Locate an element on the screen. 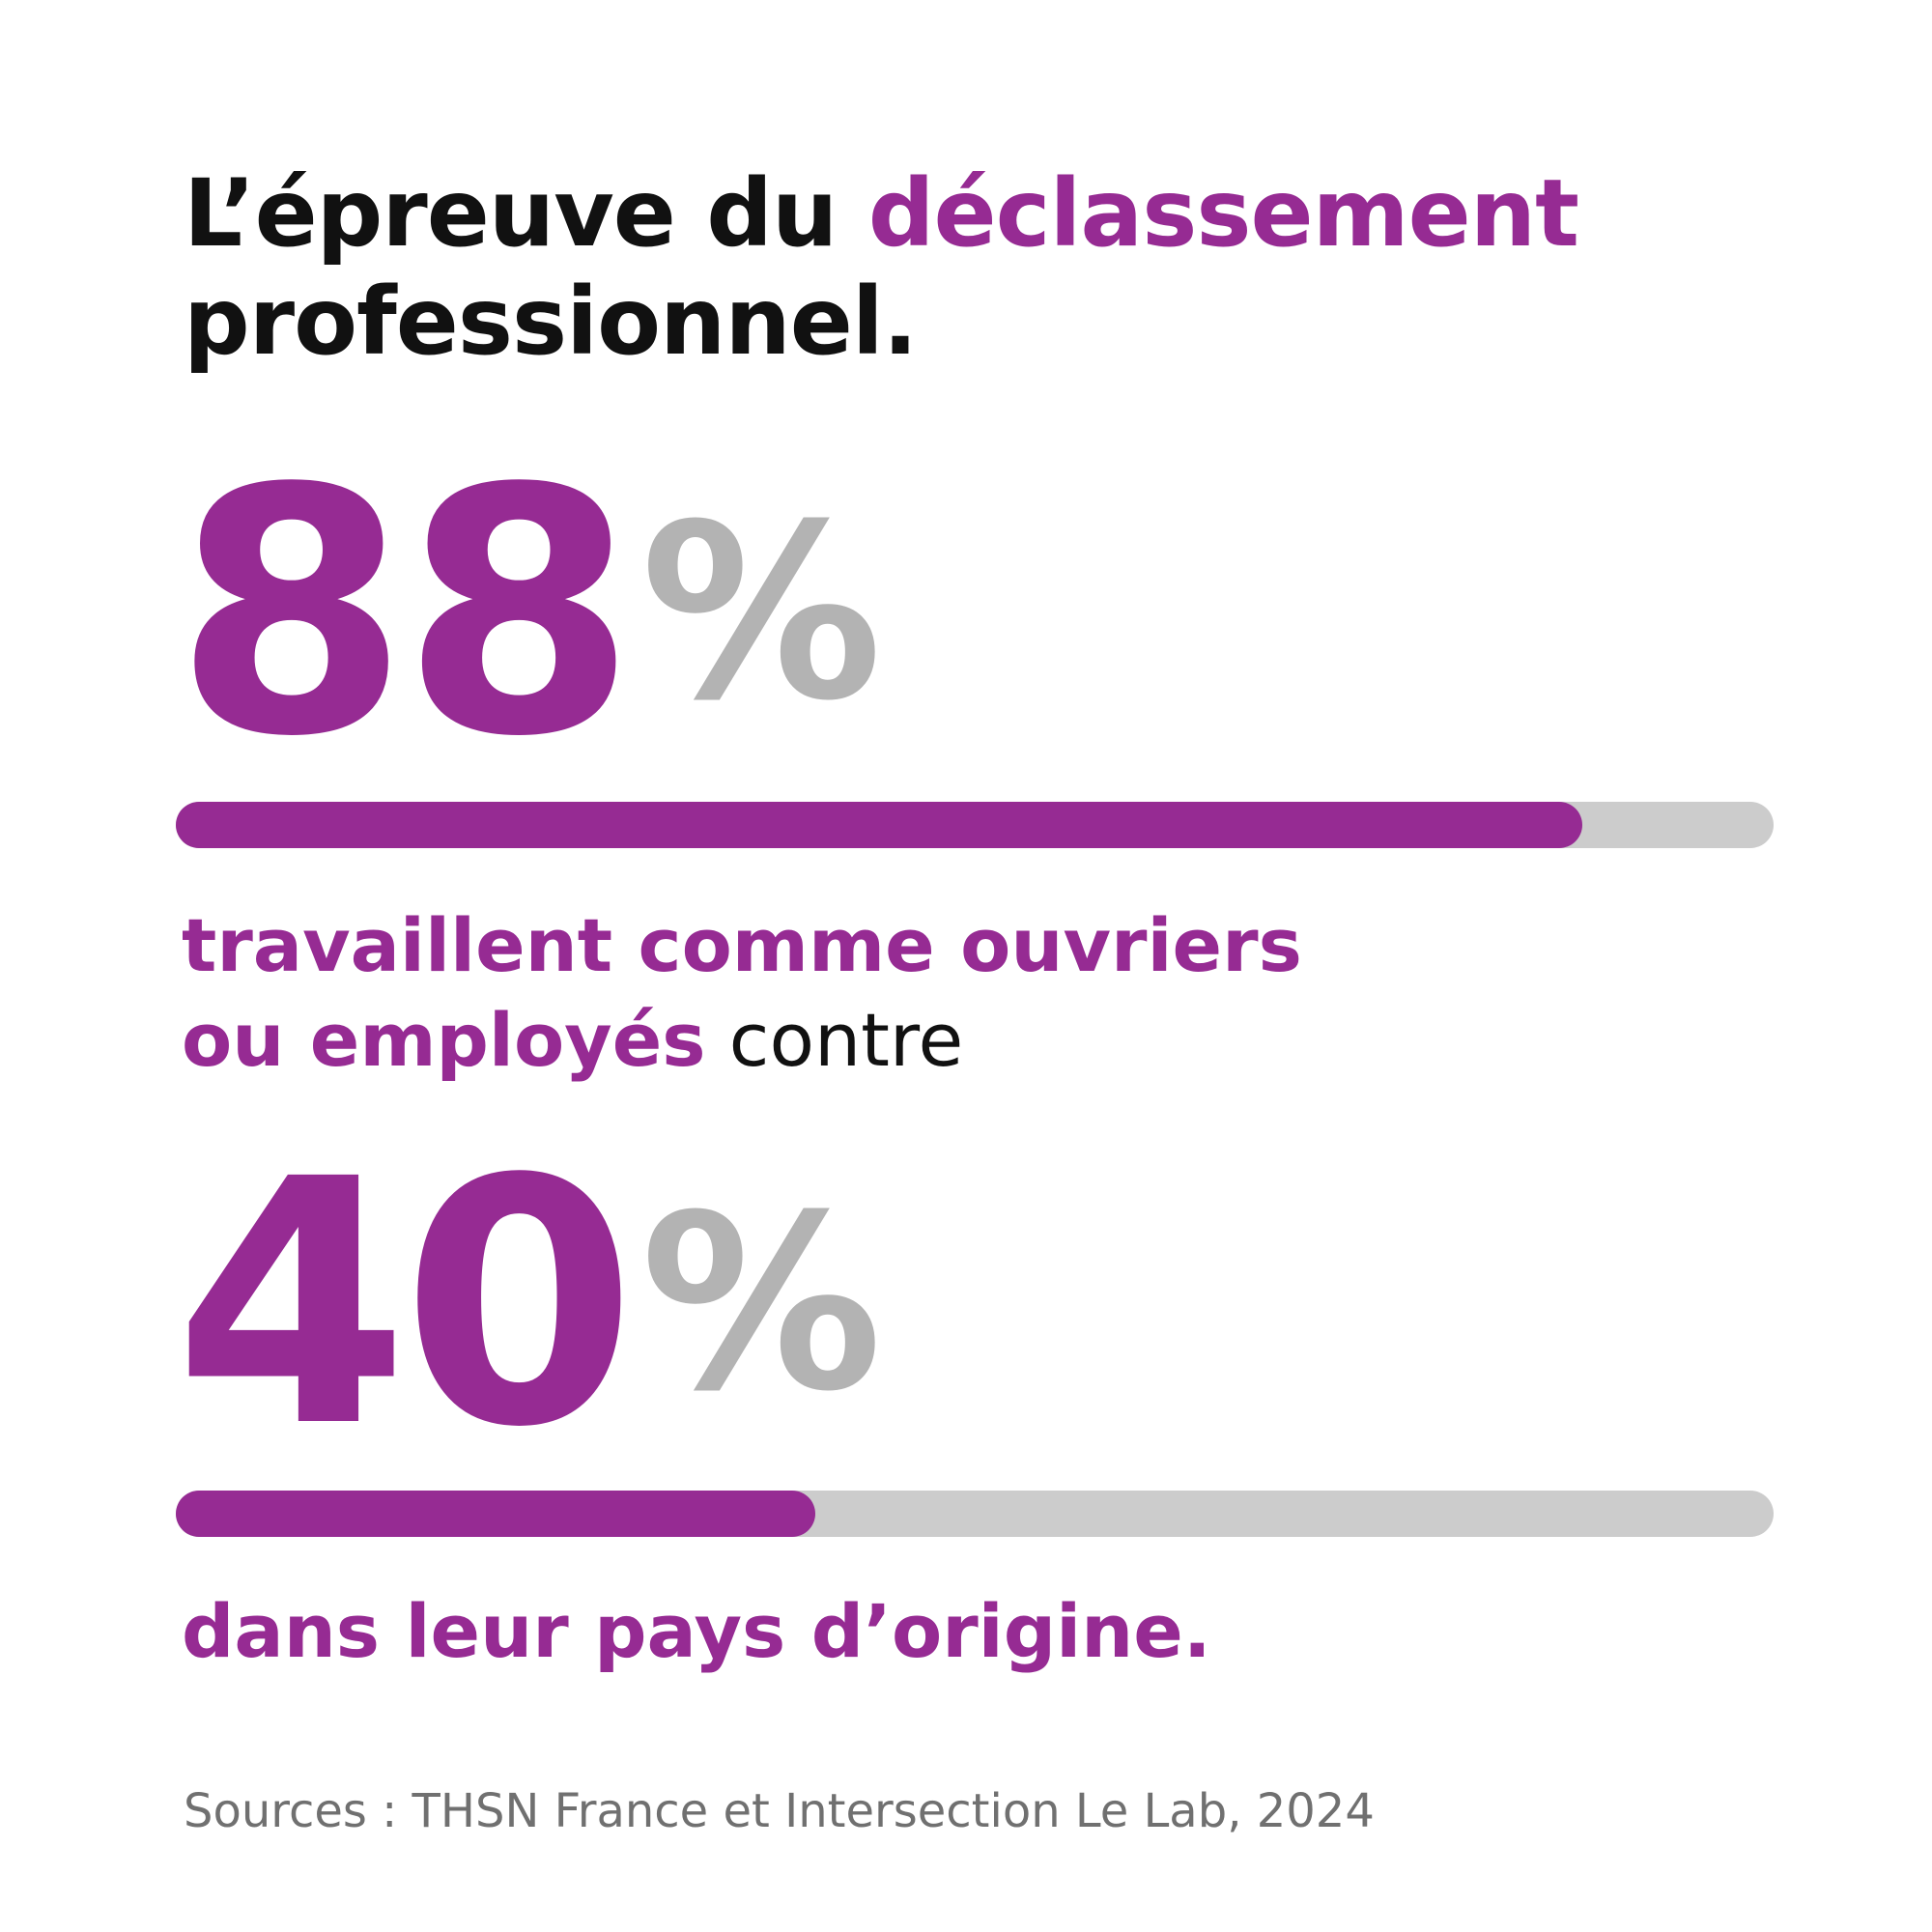 The width and height of the screenshot is (1932, 1932). caption-1-line-2-plain: contre is located at coordinates (834, 1040).